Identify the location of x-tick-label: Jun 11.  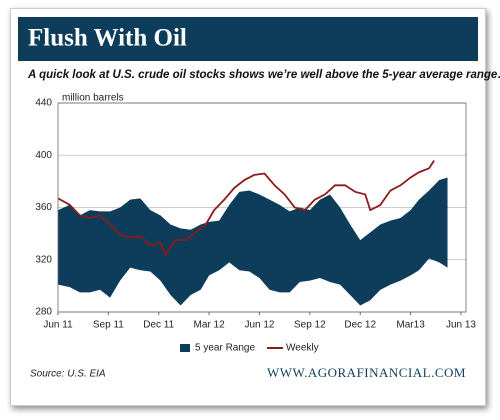
(58, 325).